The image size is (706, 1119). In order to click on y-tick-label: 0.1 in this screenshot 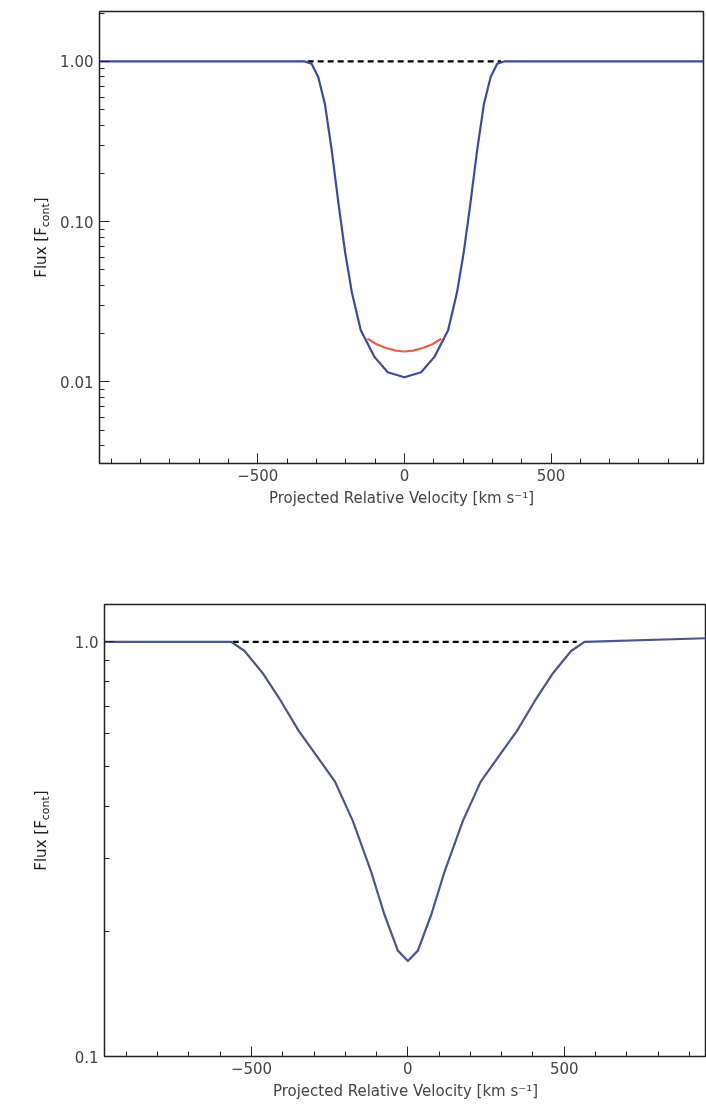, I will do `click(86, 1057)`.